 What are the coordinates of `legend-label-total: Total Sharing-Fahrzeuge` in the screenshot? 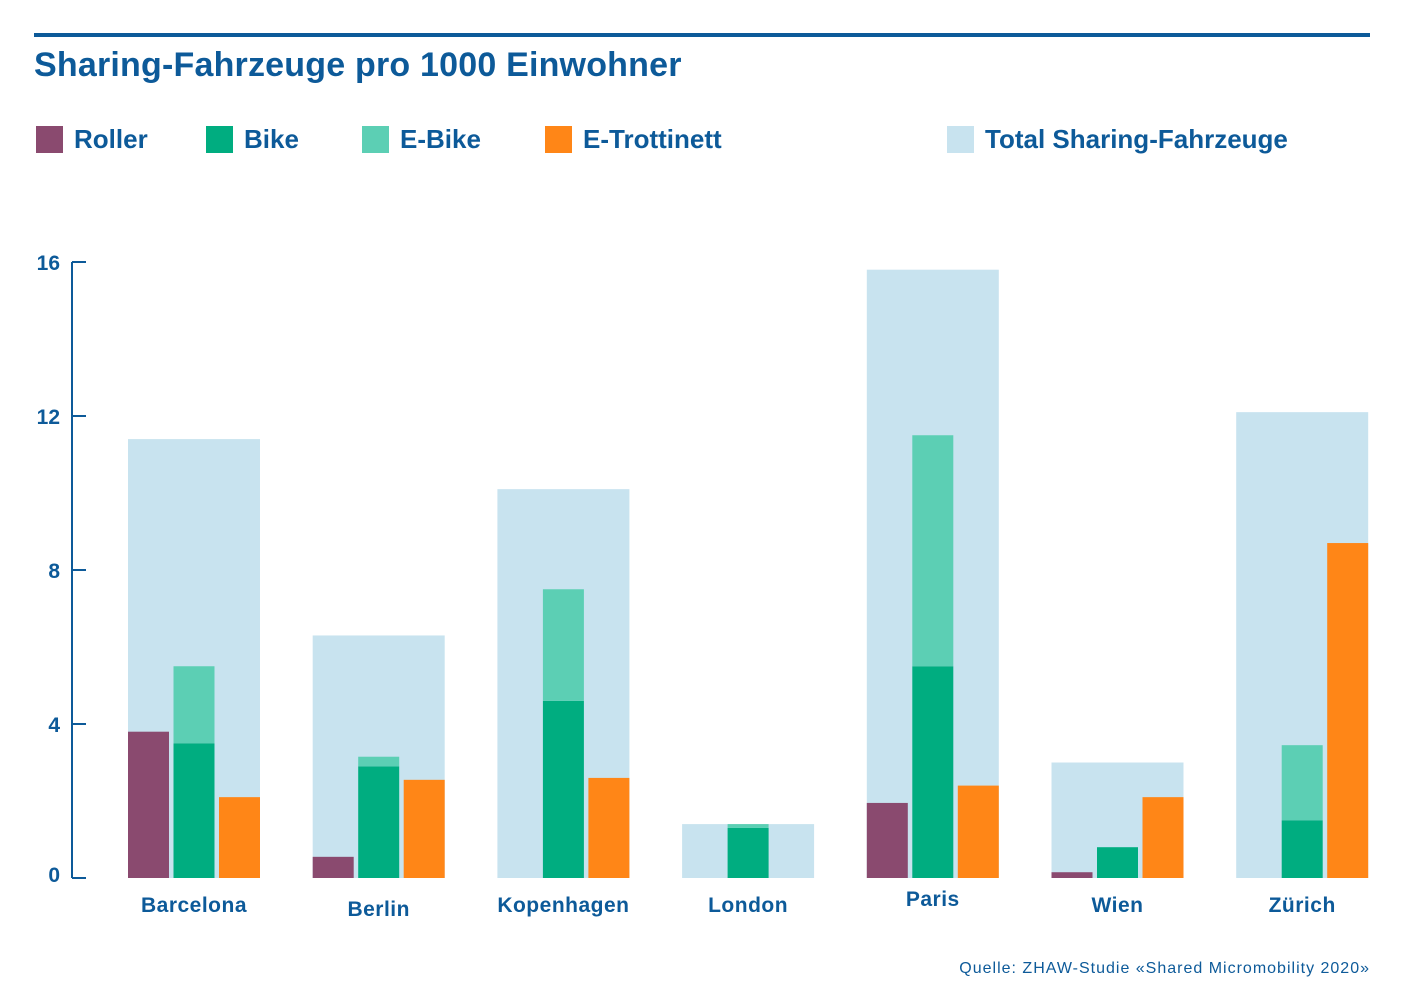 It's located at (1136, 138).